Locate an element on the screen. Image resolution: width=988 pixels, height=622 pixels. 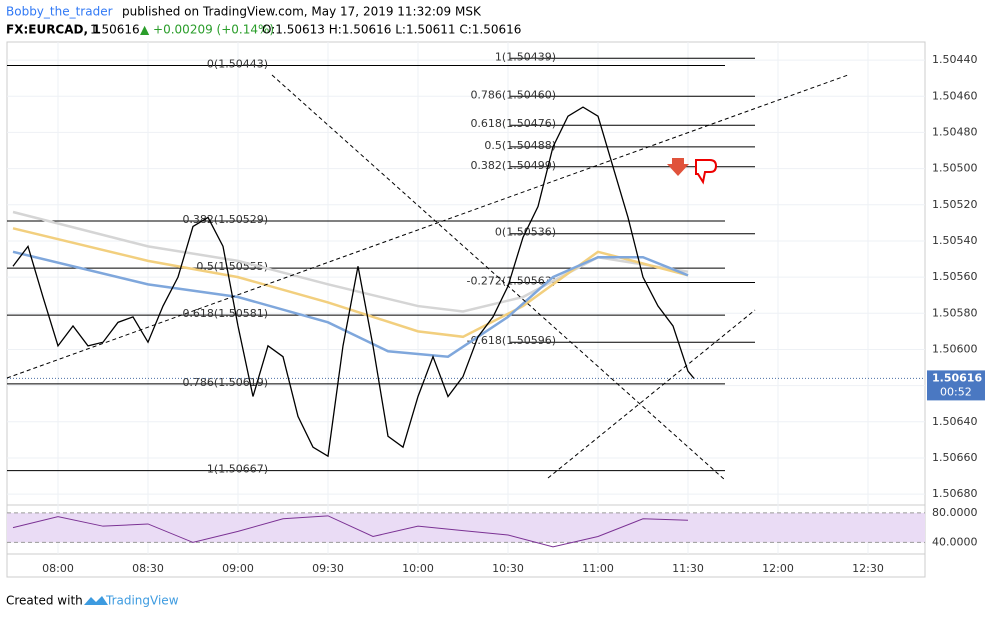
x-tick-label: 12:00 is located at coordinates (778, 568).